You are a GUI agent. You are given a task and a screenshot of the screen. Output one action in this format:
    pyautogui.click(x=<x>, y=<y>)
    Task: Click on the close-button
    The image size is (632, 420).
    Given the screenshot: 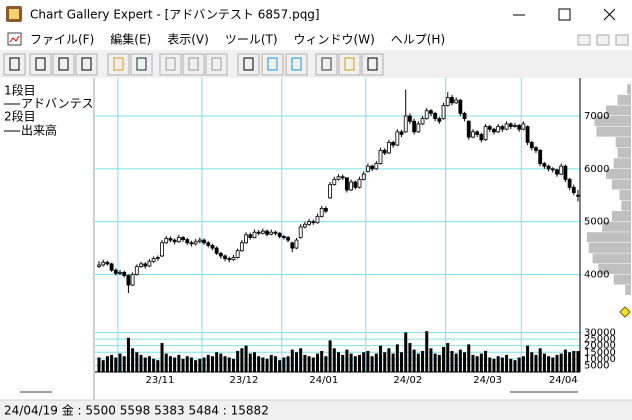 What is the action you would take?
    pyautogui.click(x=609, y=14)
    